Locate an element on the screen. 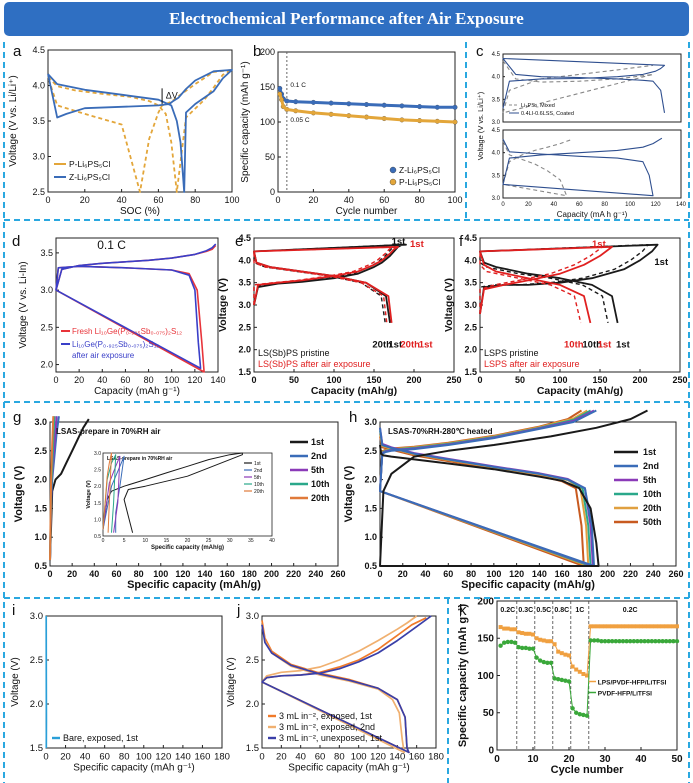 The image size is (693, 783). x-axis-label: Specific capacity (mAh g⁻¹) is located at coordinates (133, 768).